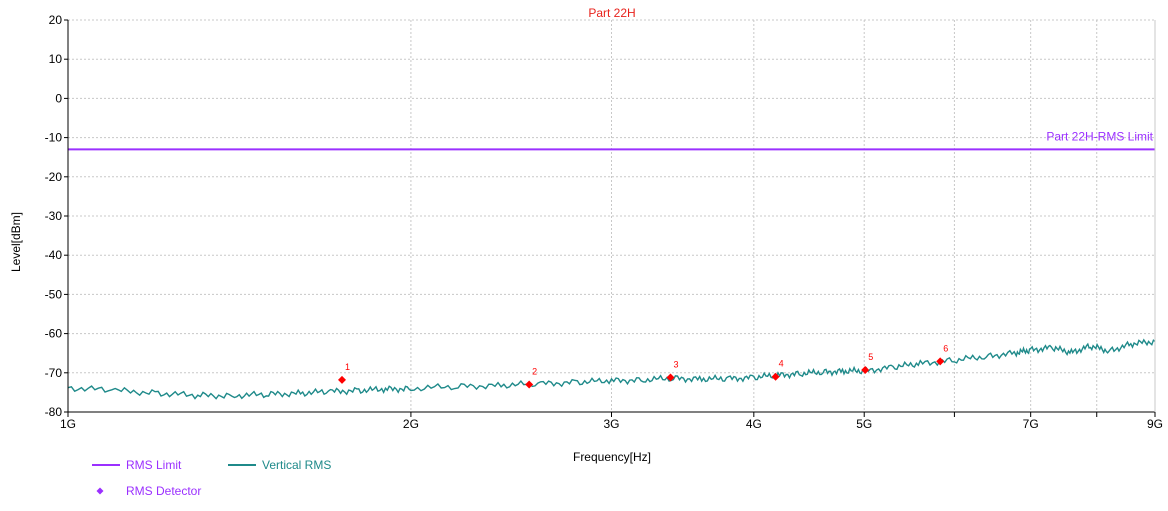 The height and width of the screenshot is (511, 1168). I want to click on marker-label: 3, so click(676, 365).